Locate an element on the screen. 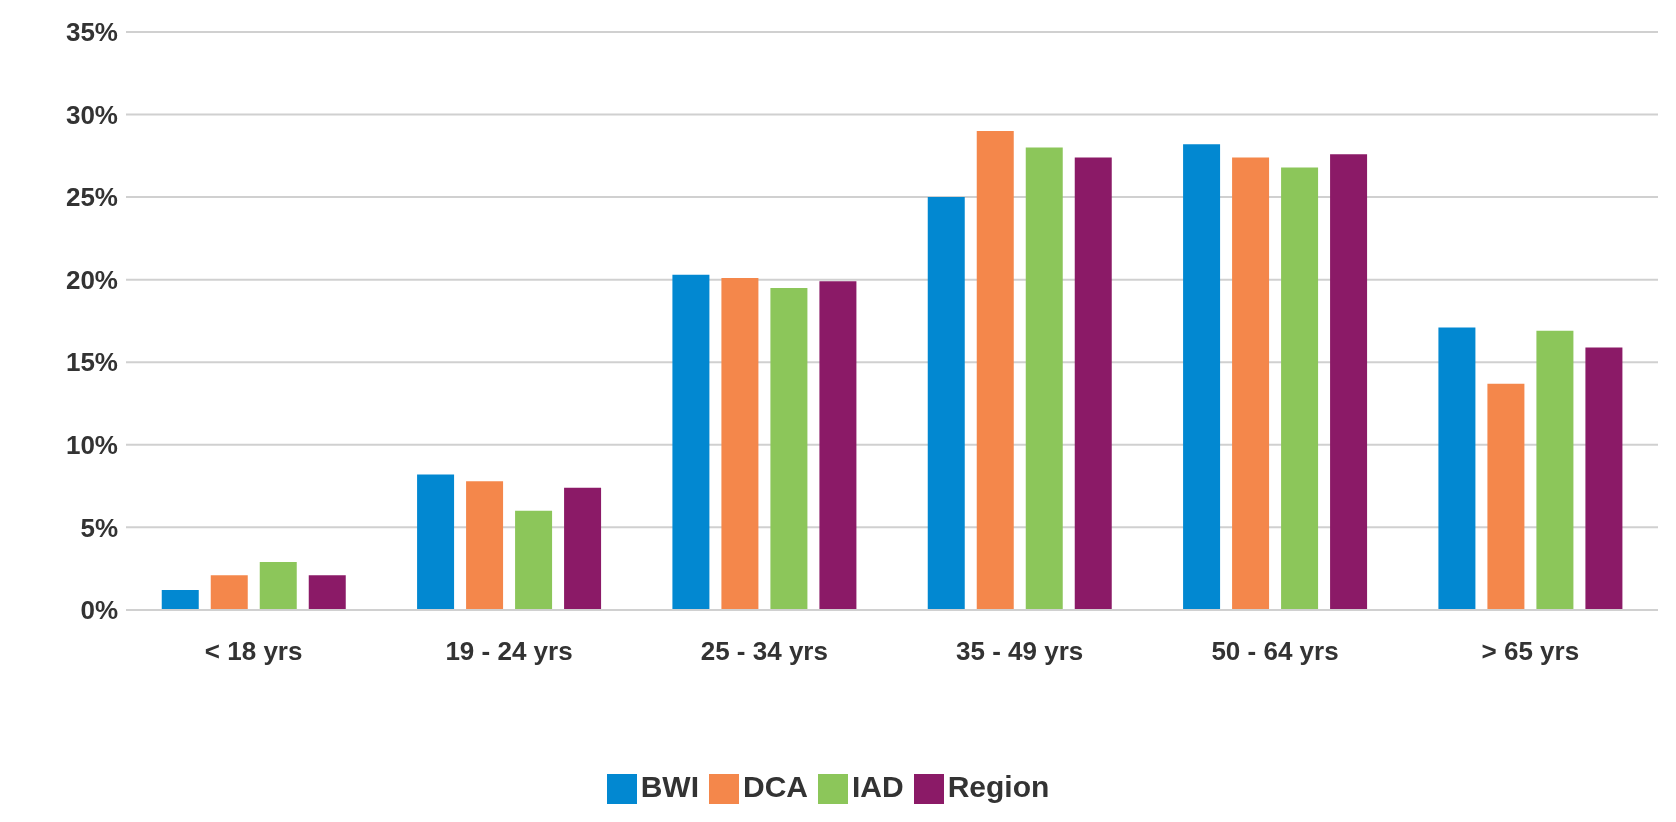  y-tick-label: 5% is located at coordinates (99, 527).